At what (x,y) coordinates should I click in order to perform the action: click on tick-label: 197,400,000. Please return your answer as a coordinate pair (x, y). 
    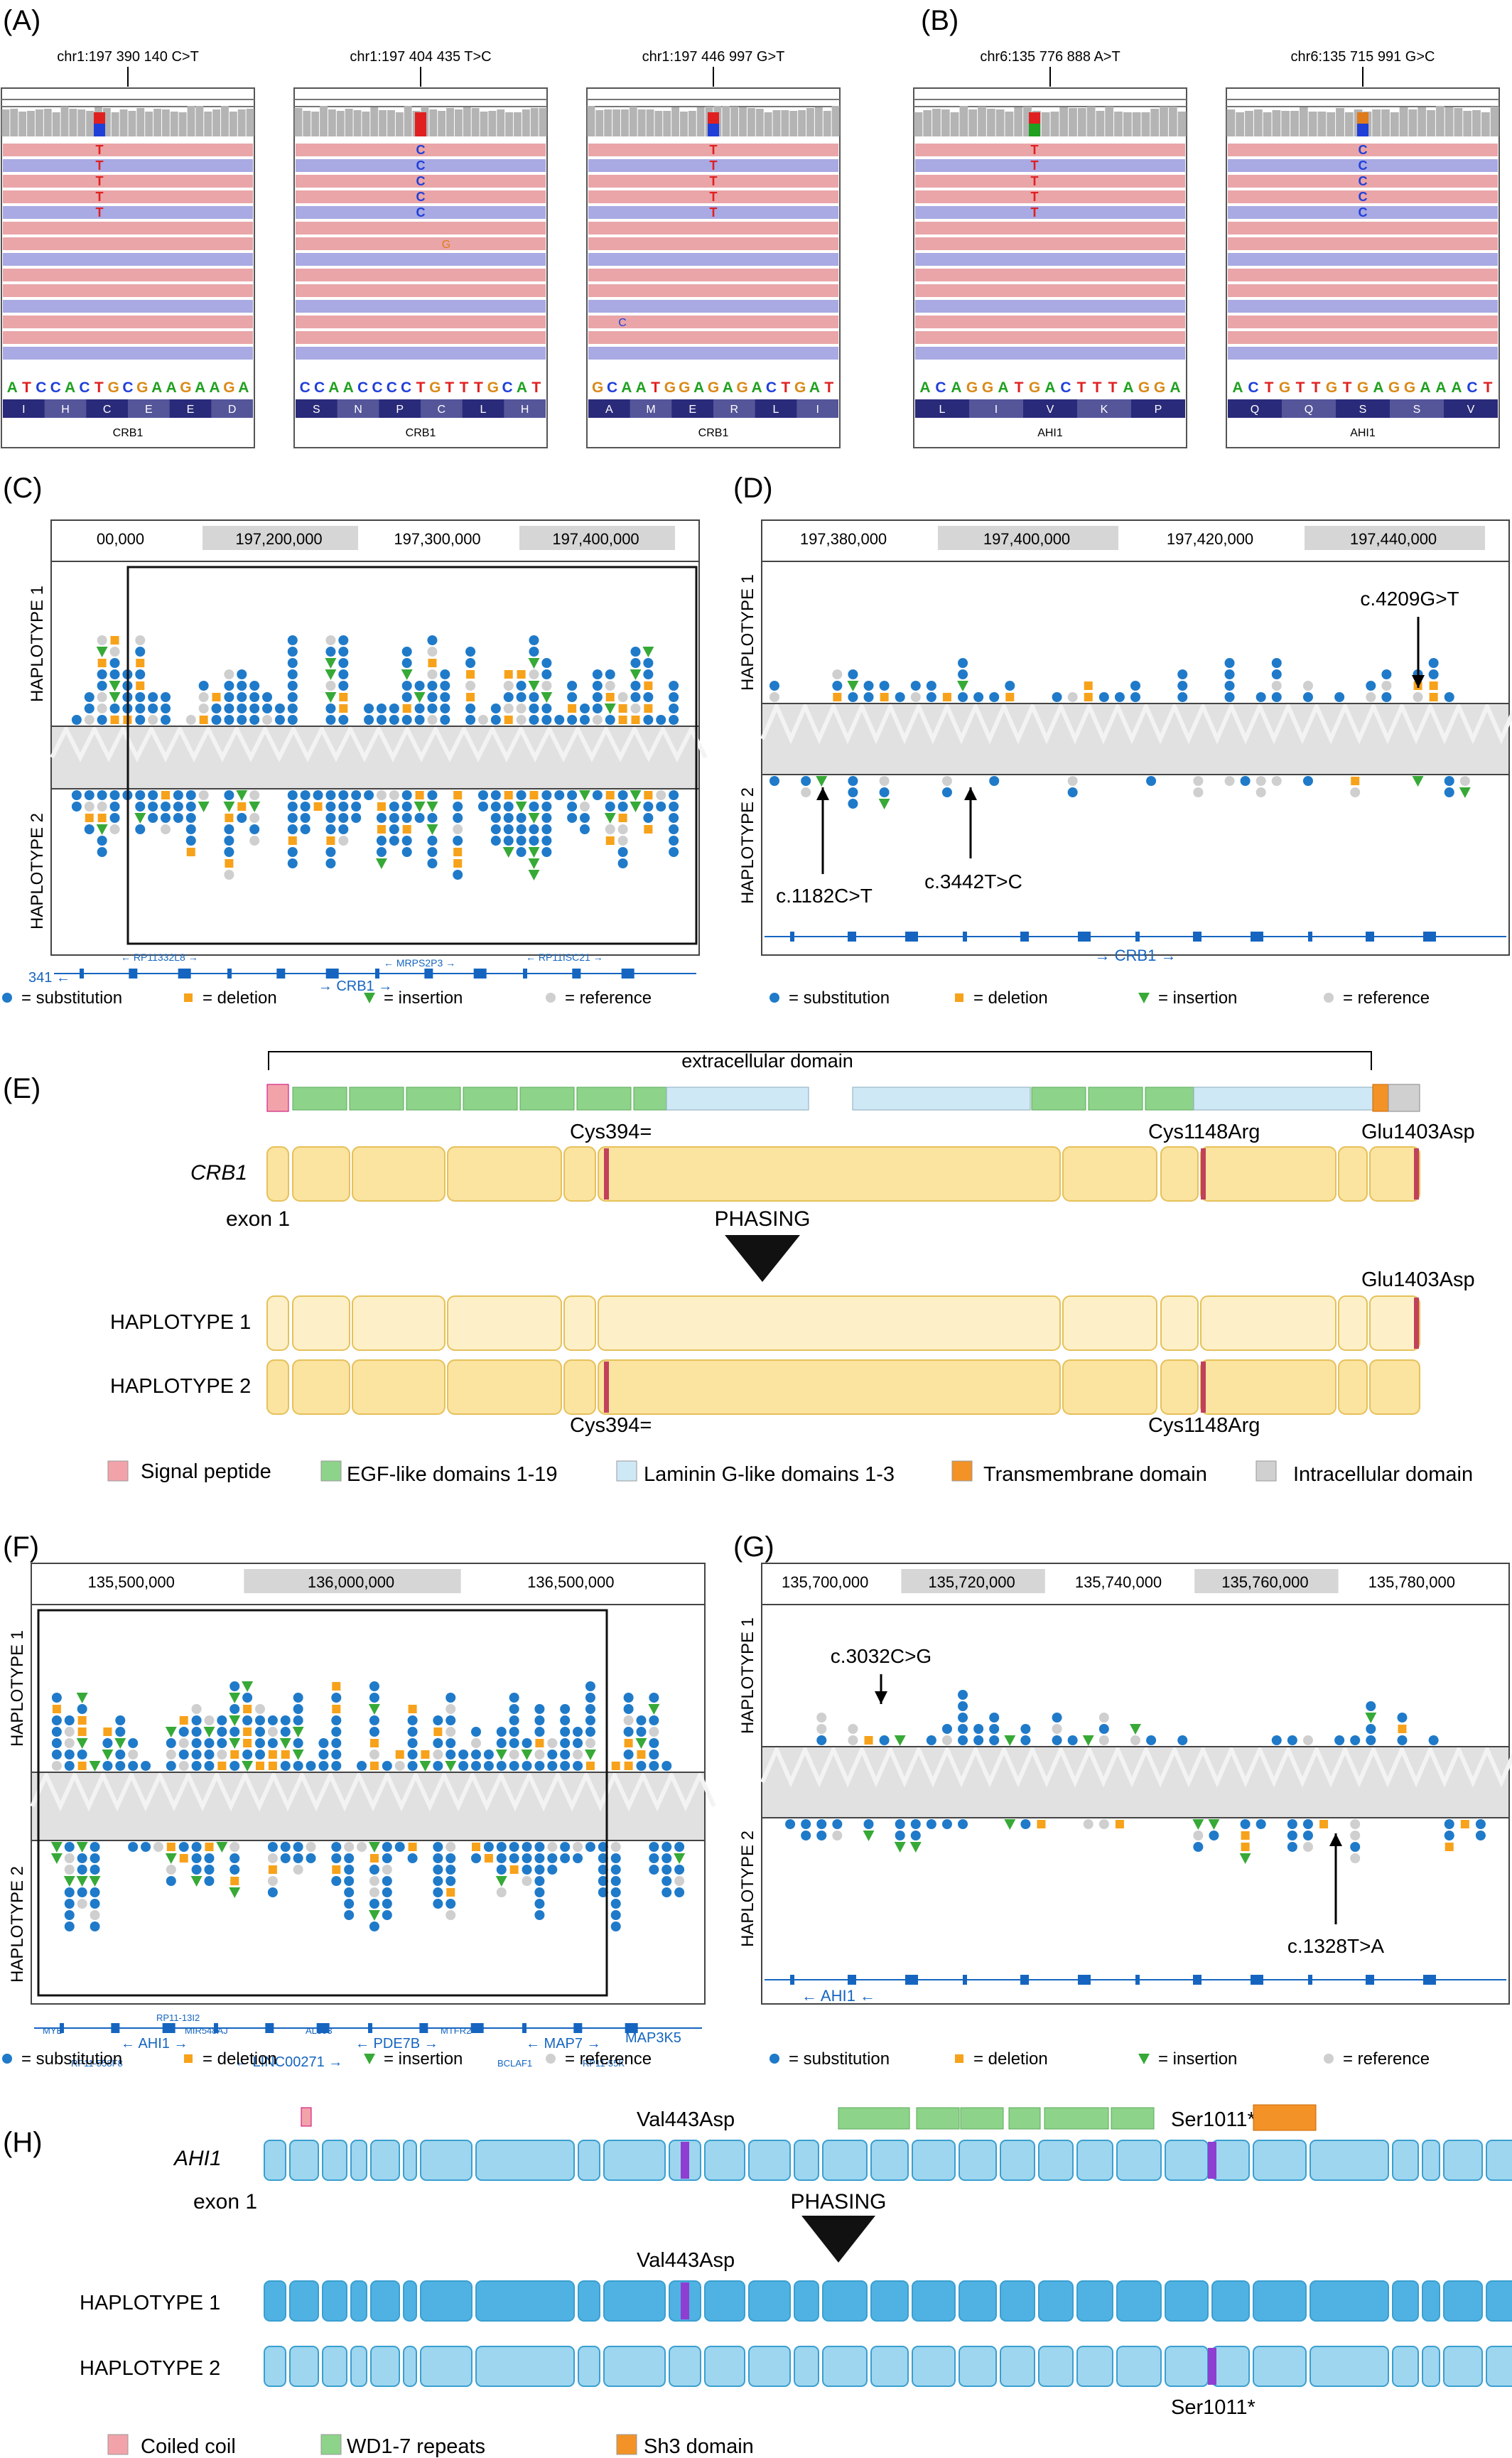
    Looking at the image, I should click on (1026, 539).